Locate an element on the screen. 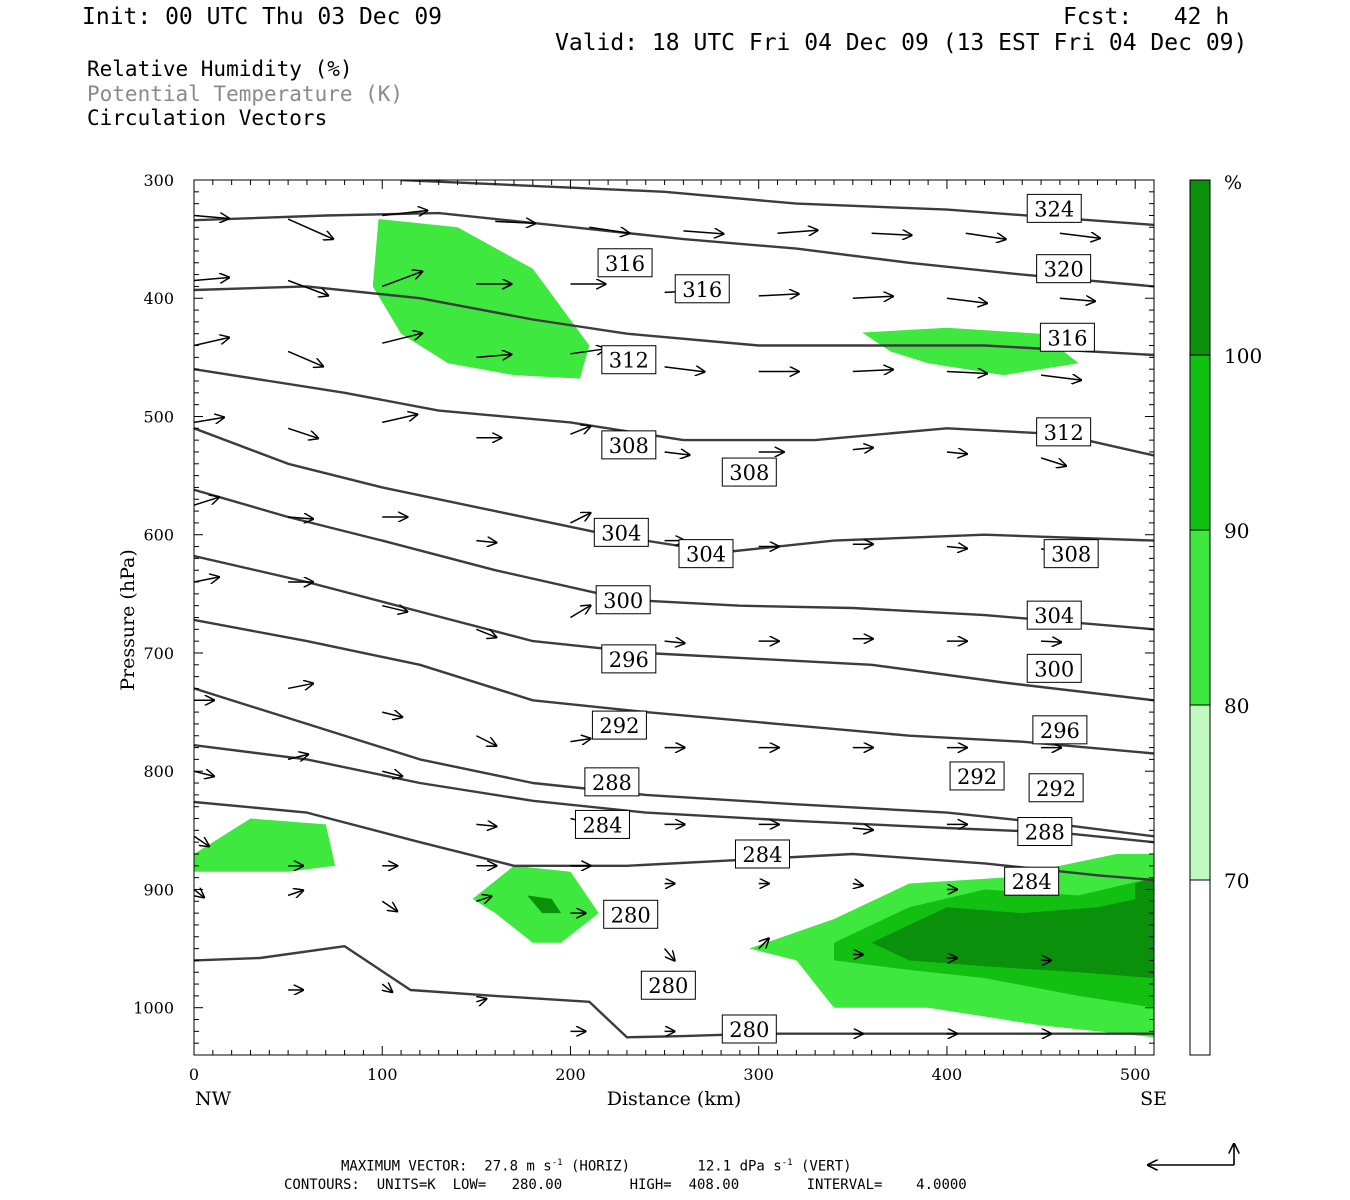 The image size is (1350, 1200). theta-label-292-2: 292 is located at coordinates (1056, 788).